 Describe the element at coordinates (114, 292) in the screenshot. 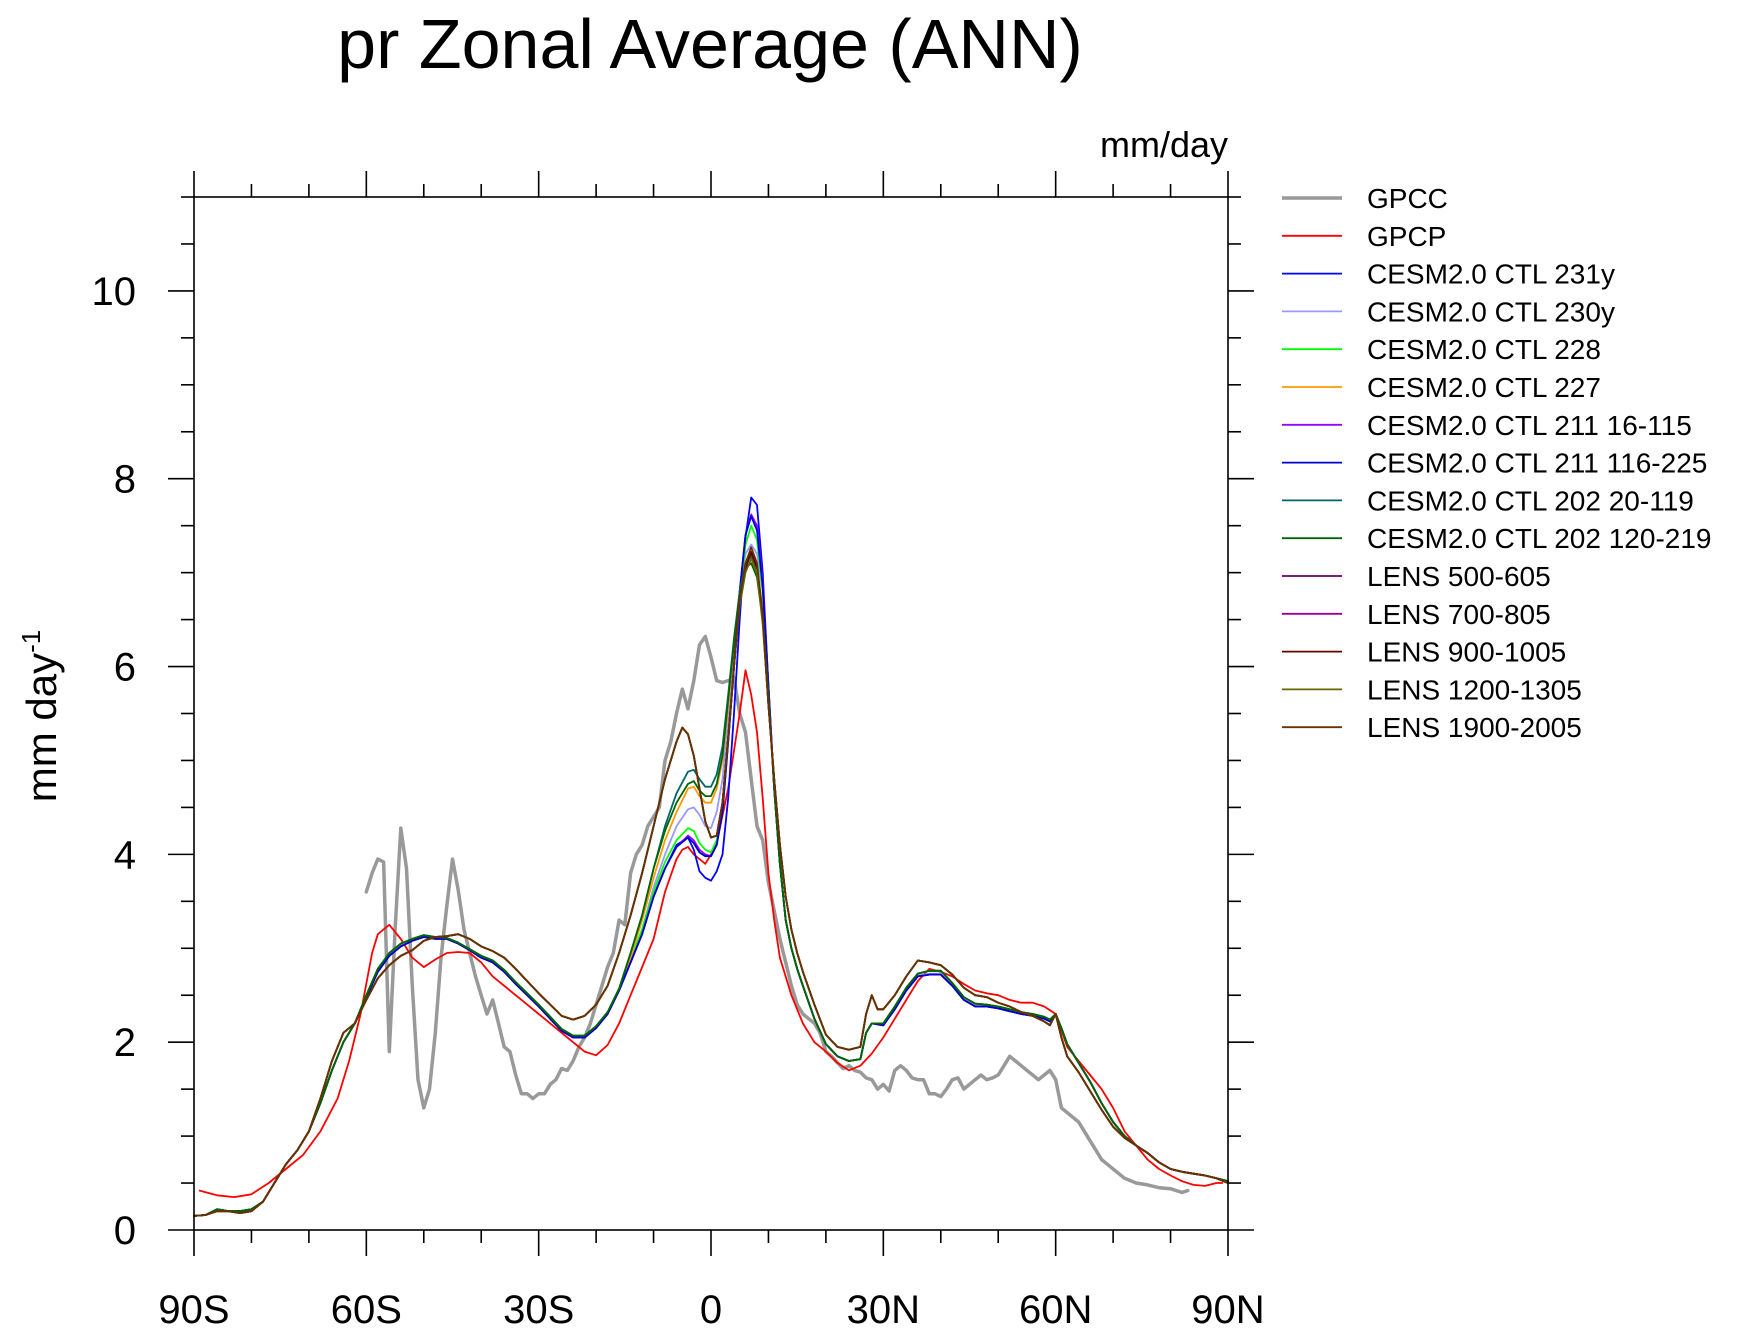

I see `y-tick-label: 10` at that location.